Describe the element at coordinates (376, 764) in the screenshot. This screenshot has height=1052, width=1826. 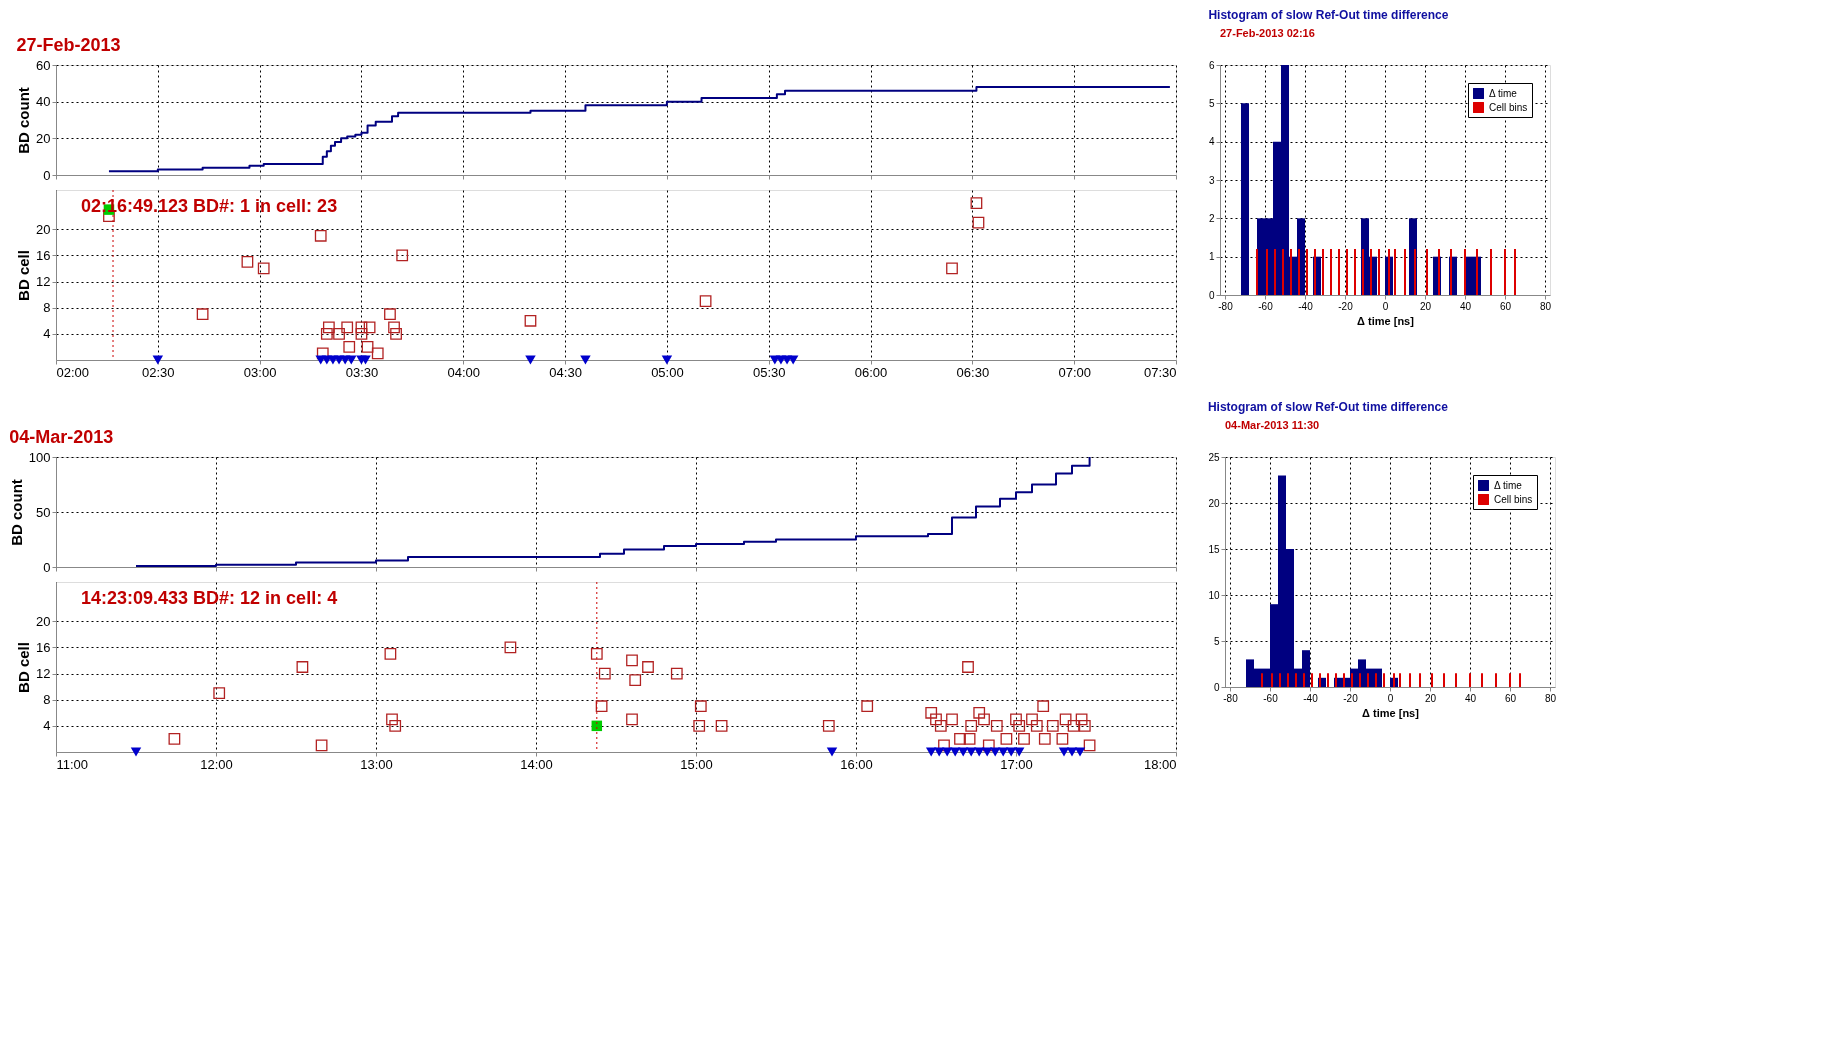
I see `x-tick-label: 13:00` at that location.